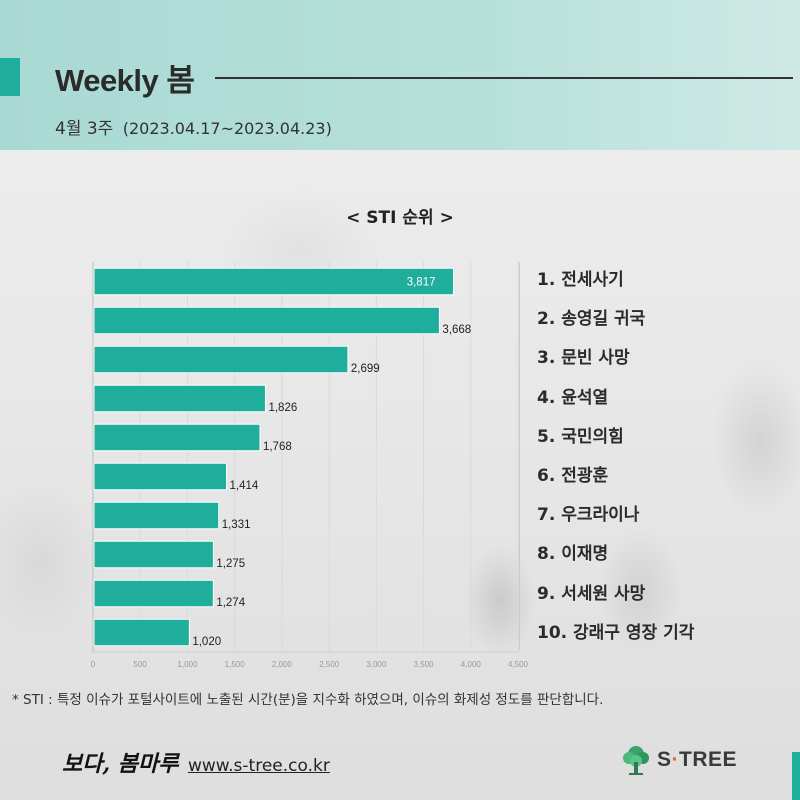 The height and width of the screenshot is (800, 800). What do you see at coordinates (277, 447) in the screenshot?
I see `bar-value-label: 1,768` at bounding box center [277, 447].